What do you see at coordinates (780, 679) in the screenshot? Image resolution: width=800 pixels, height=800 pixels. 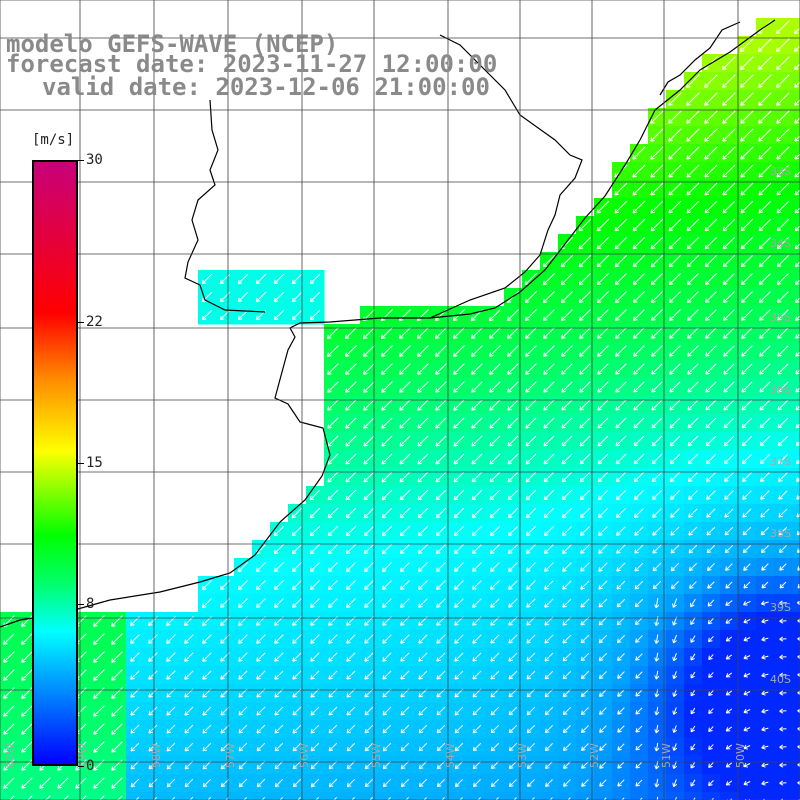 I see `lat-label: 40S` at bounding box center [780, 679].